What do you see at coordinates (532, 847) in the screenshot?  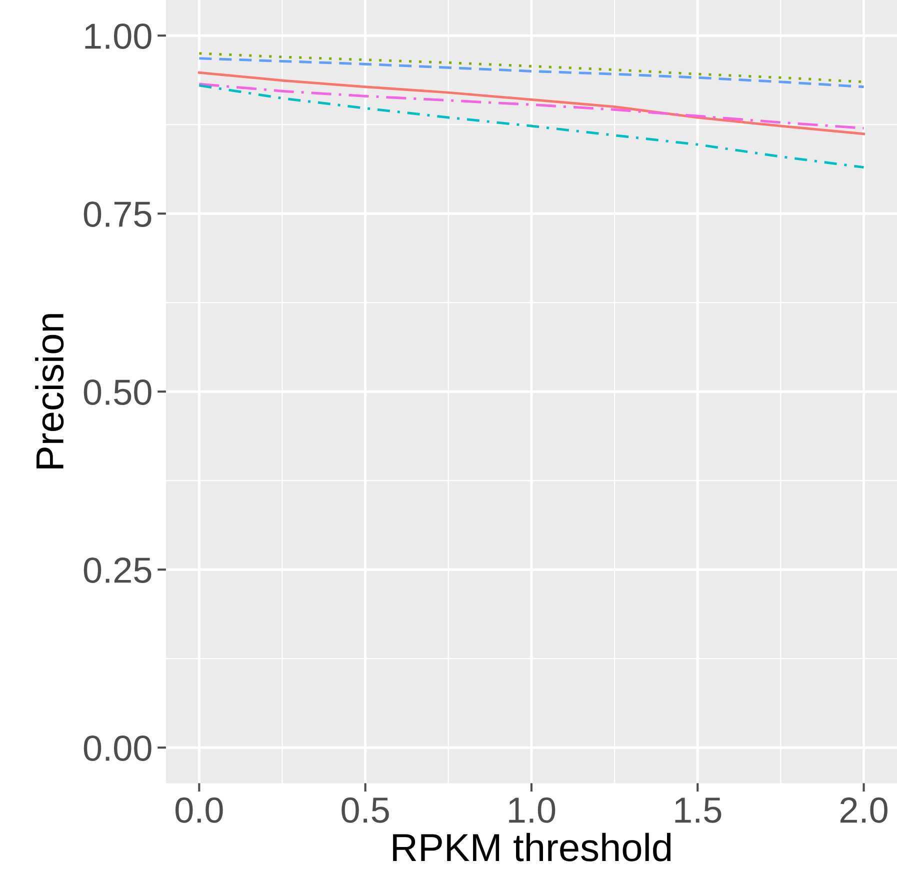 I see `x-axis-title: RPKM threshold` at bounding box center [532, 847].